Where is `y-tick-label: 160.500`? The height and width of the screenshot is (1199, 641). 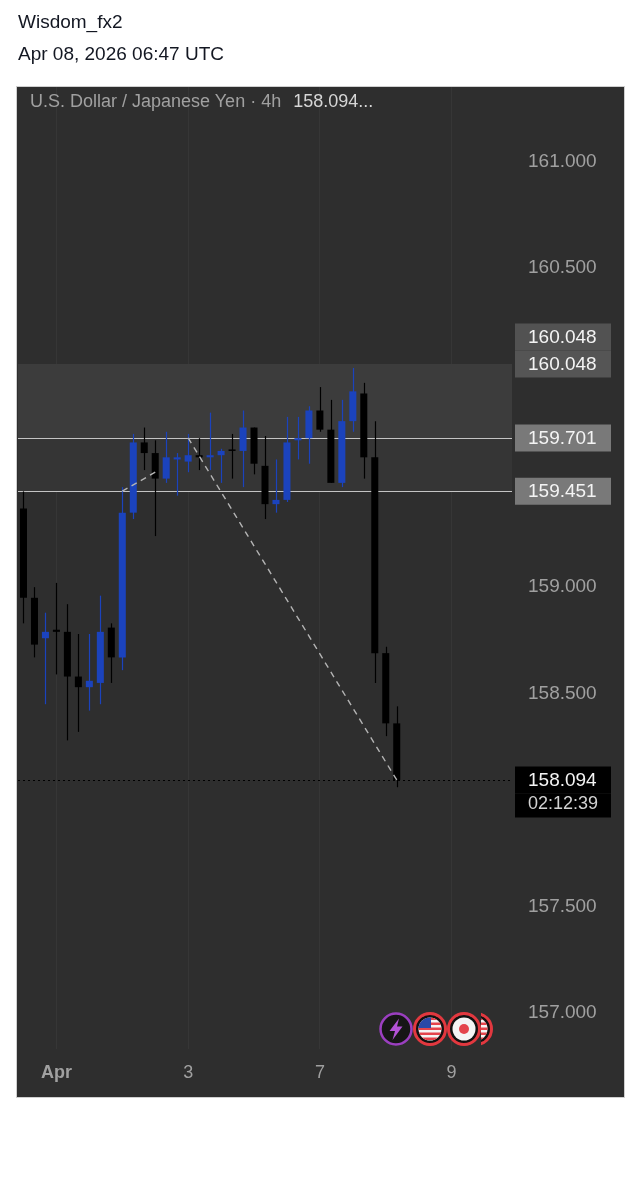
y-tick-label: 160.500 is located at coordinates (562, 267).